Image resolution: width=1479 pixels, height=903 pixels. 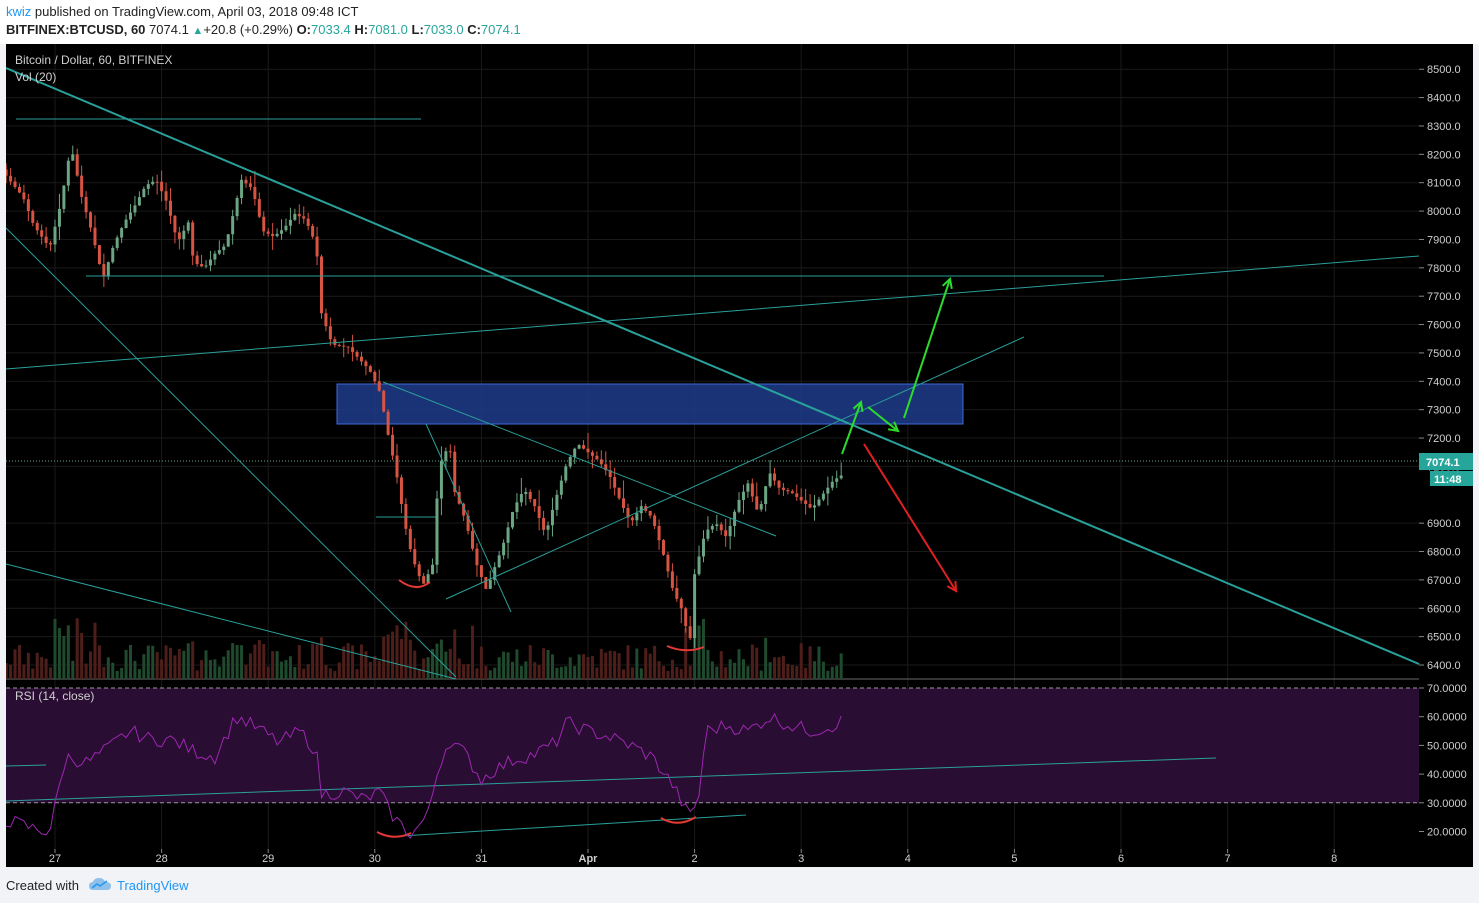 What do you see at coordinates (1444, 184) in the screenshot?
I see `y-tick-label: 8100.0` at bounding box center [1444, 184].